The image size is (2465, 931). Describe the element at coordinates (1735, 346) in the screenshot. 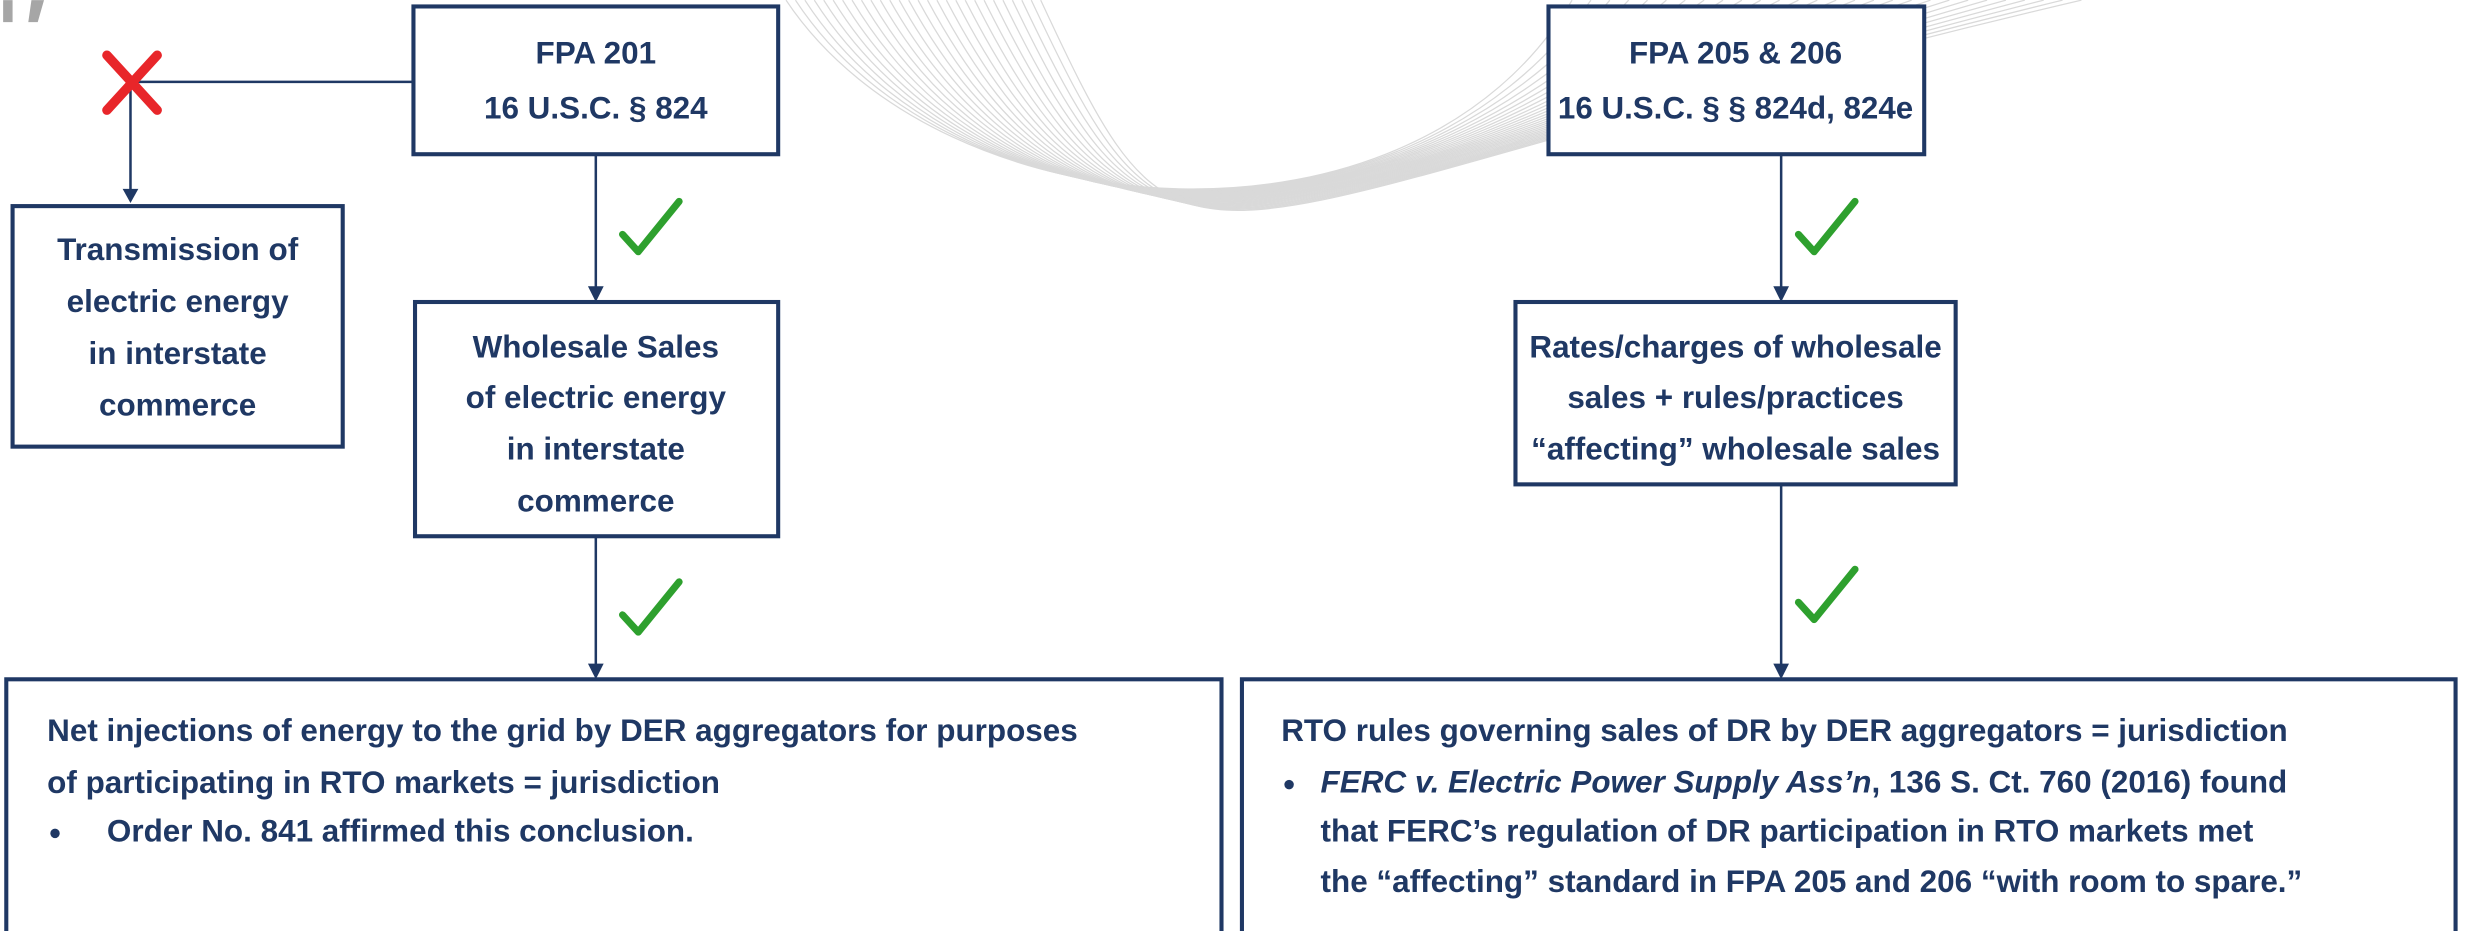

I see `box-text: Rates/charges of wholesale` at that location.